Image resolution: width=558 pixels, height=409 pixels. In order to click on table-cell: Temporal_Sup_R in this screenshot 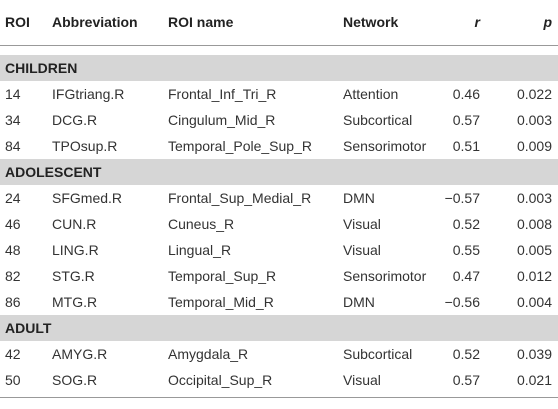, I will do `click(222, 276)`.